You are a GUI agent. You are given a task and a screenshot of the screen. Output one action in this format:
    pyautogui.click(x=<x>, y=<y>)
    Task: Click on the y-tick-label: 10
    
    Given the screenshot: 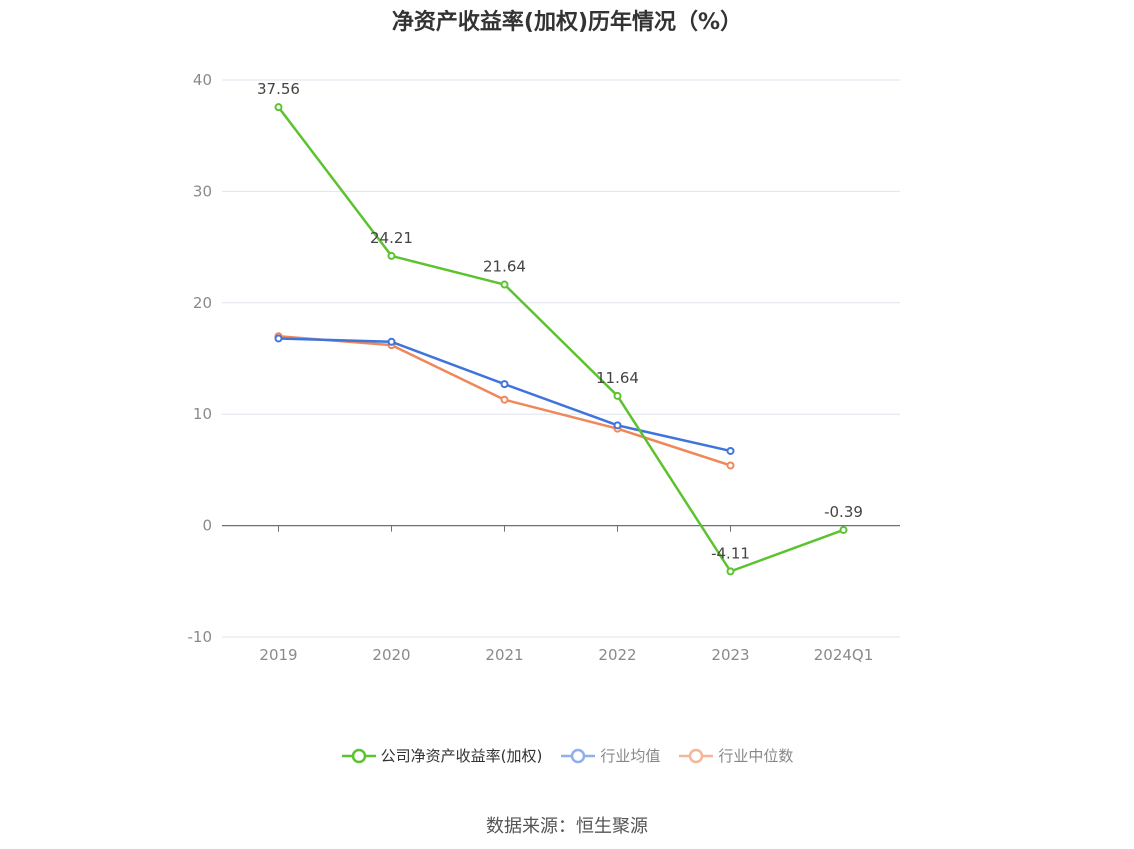 What is the action you would take?
    pyautogui.click(x=202, y=414)
    